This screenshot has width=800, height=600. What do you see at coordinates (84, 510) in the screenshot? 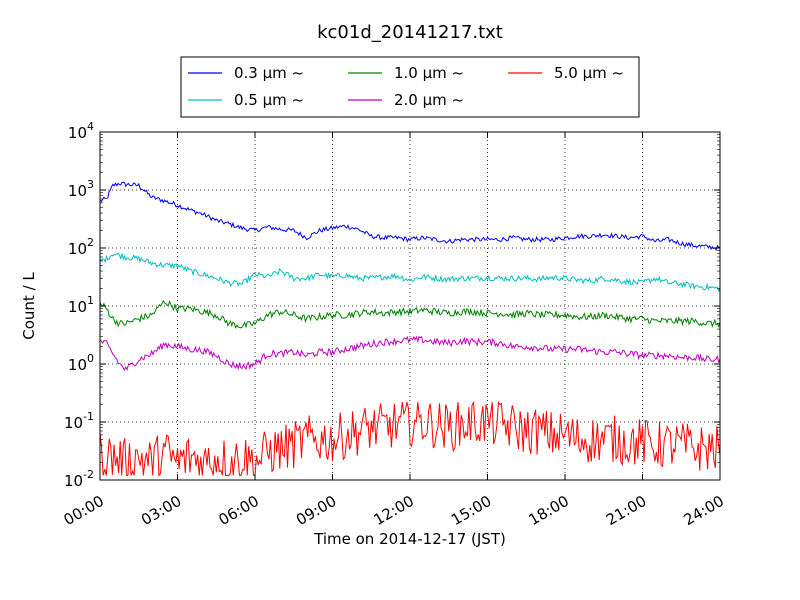
I see `x-tick-label: 00:00` at bounding box center [84, 510].